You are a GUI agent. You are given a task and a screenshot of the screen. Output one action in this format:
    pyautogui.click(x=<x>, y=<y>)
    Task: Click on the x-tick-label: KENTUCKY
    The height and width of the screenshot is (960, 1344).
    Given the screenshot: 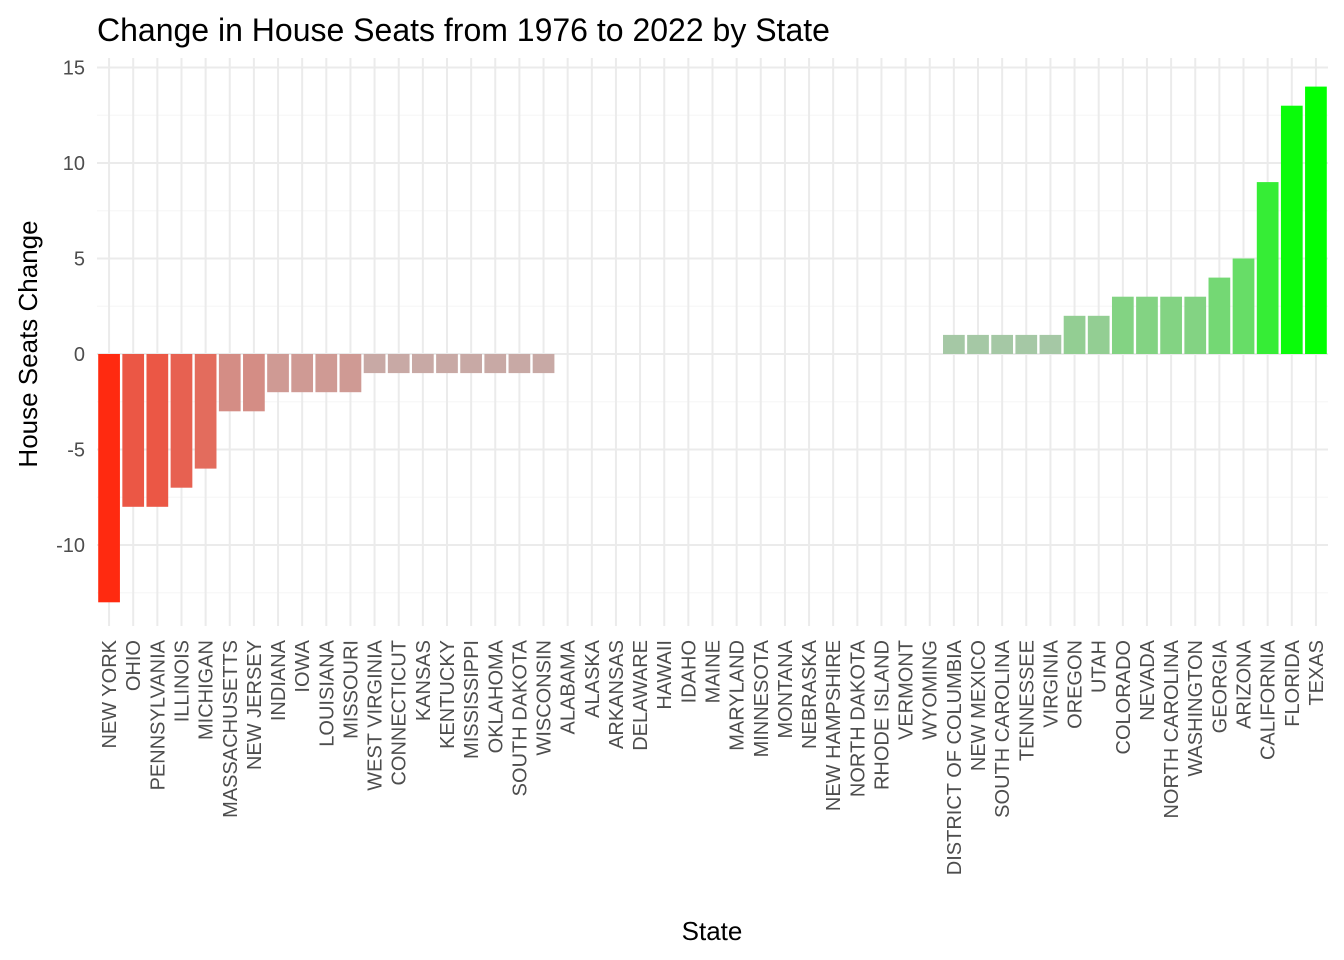 What is the action you would take?
    pyautogui.click(x=448, y=694)
    